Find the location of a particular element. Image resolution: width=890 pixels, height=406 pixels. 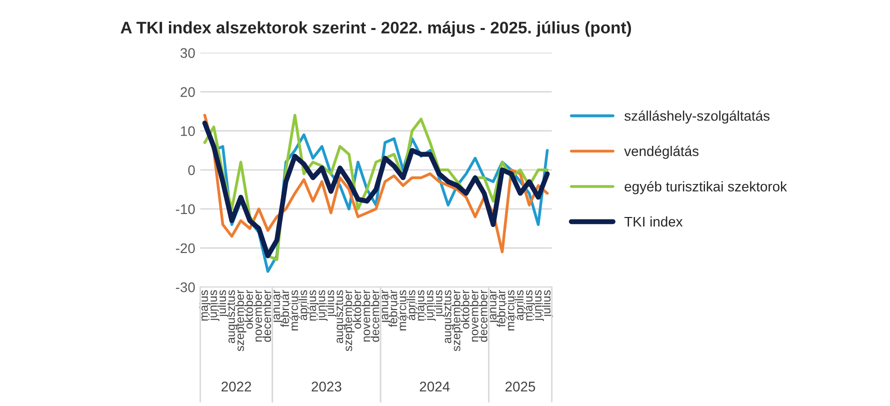

chart-title: A TKI index alszektorok szerint - 2022. május - 2025. július (pont) is located at coordinates (375, 29).